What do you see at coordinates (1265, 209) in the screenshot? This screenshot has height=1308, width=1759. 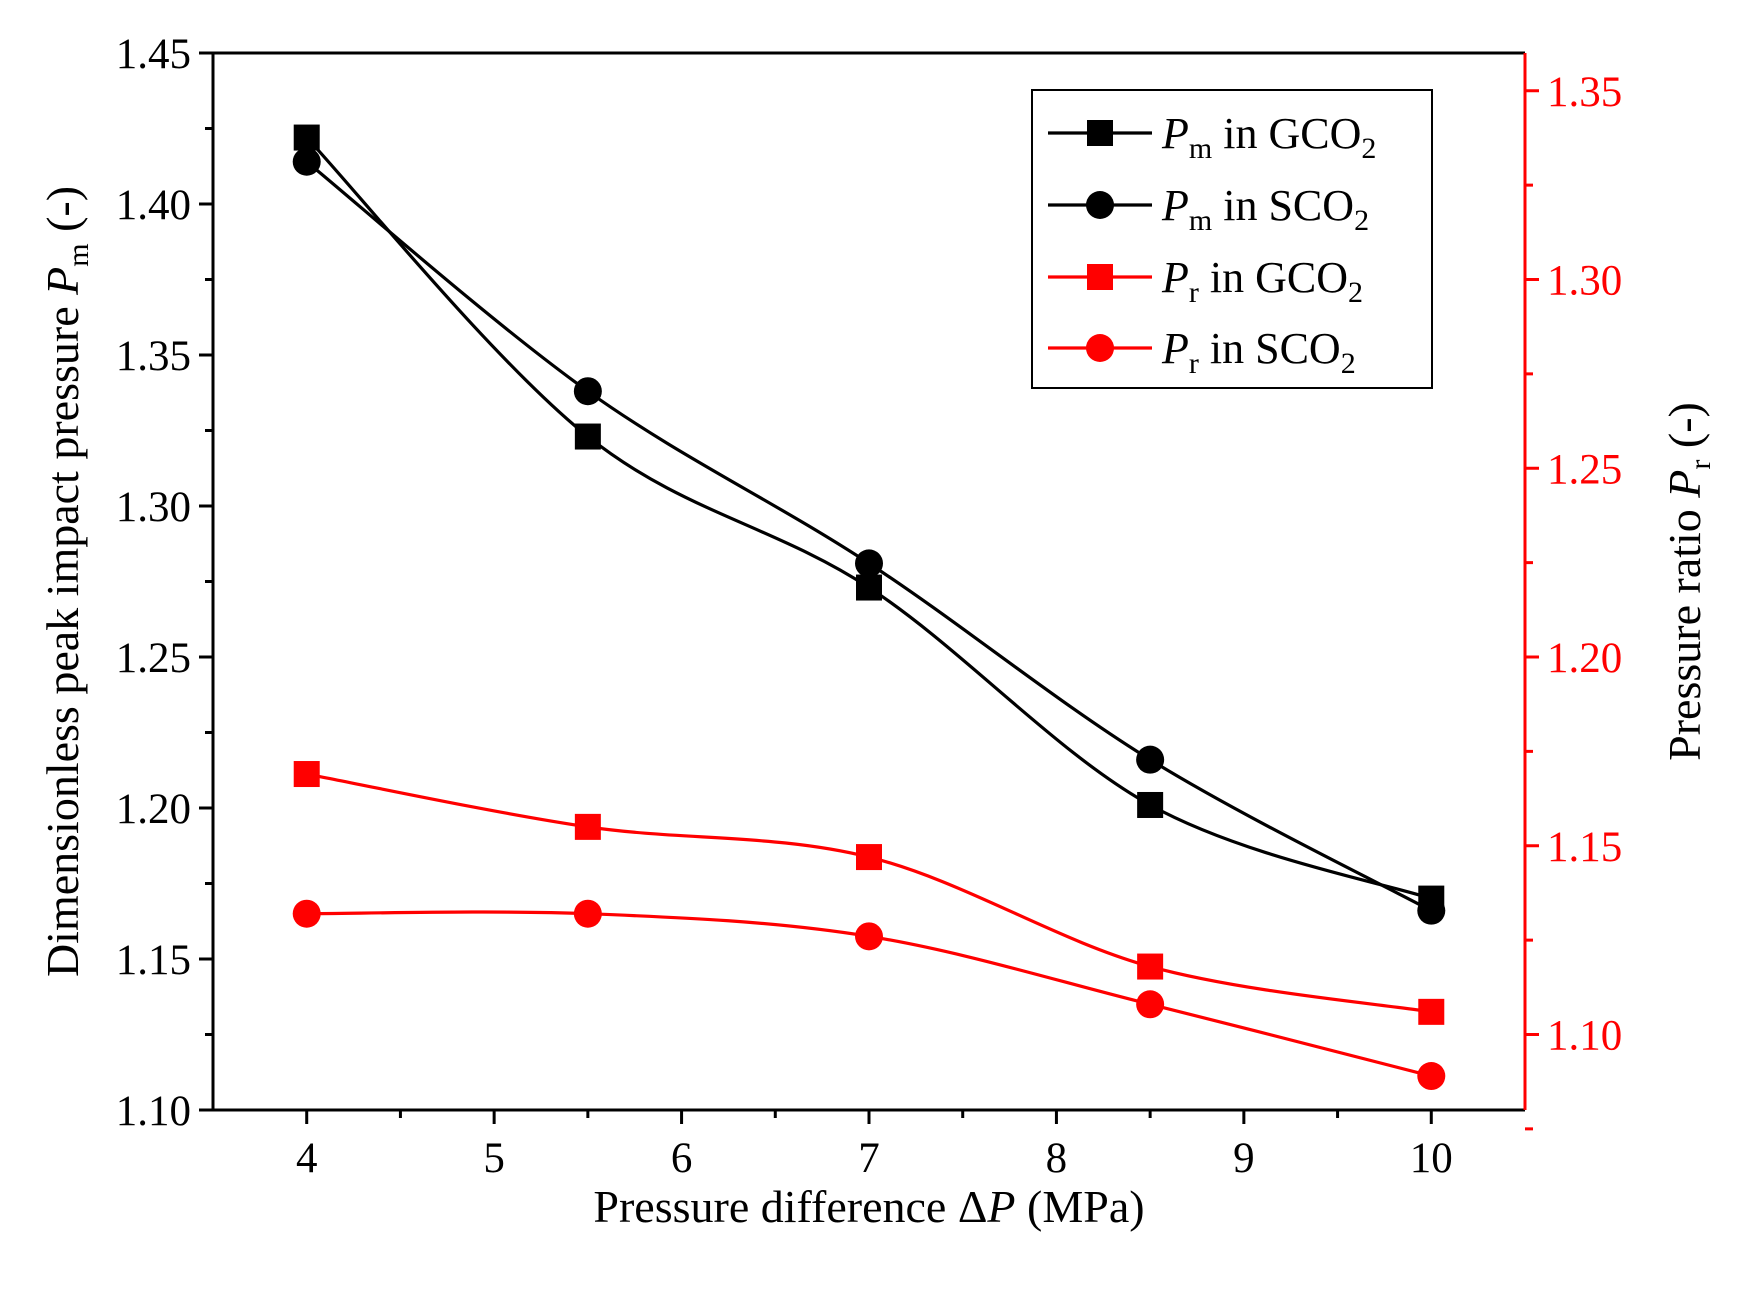 I see `legend-label-1: Pm in SCO2` at bounding box center [1265, 209].